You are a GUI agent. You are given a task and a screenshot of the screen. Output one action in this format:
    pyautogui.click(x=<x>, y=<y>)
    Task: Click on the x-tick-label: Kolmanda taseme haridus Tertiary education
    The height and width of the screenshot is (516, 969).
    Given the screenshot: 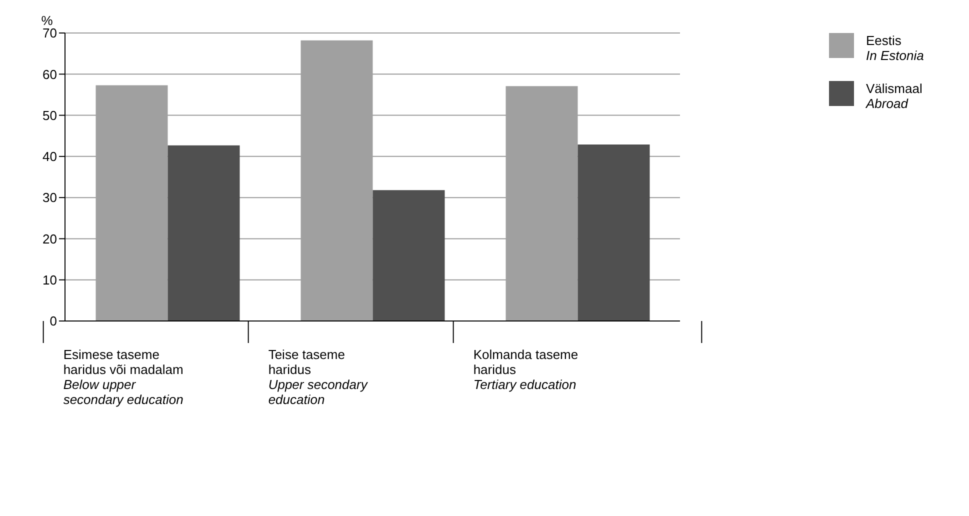 What is the action you would take?
    pyautogui.click(x=525, y=369)
    